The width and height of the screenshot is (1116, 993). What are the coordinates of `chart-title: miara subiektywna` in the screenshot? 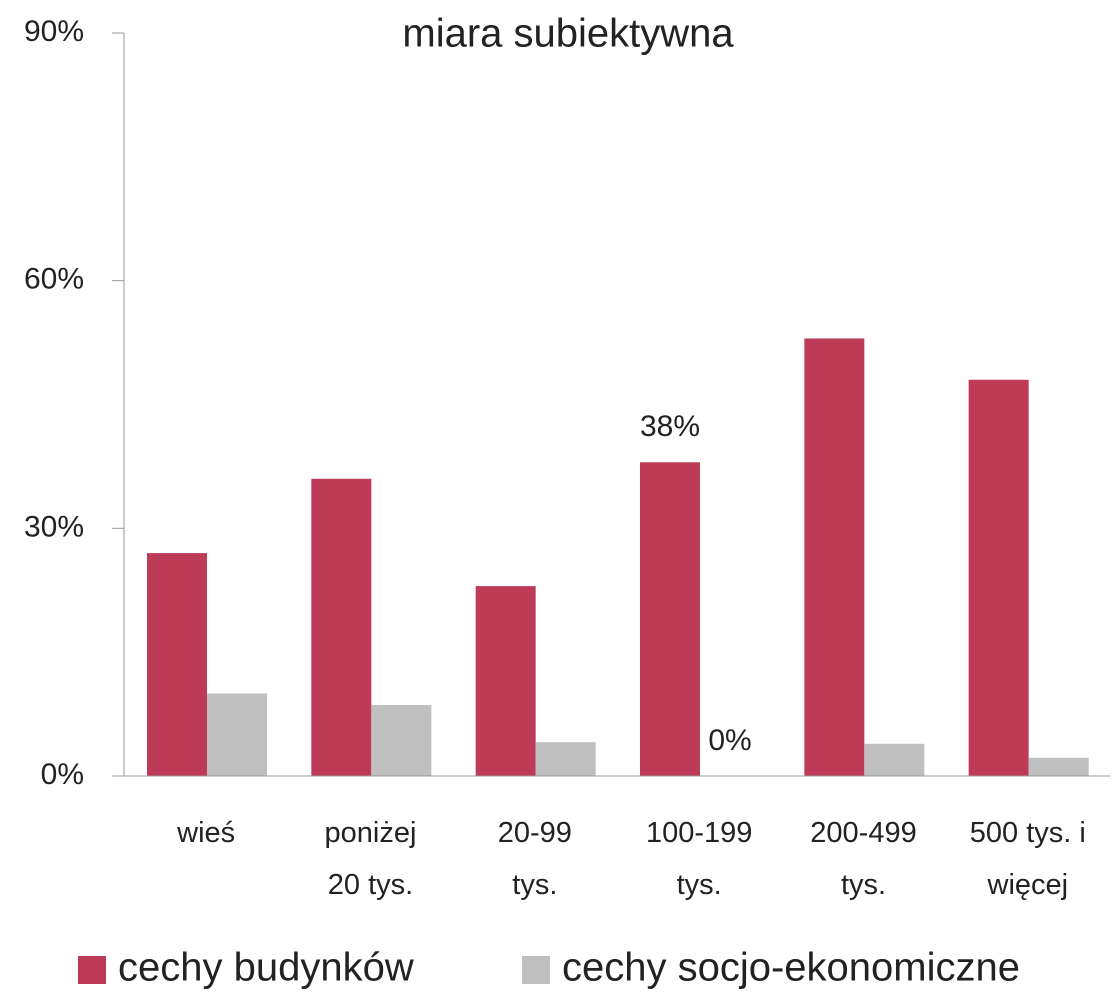 It's located at (568, 34).